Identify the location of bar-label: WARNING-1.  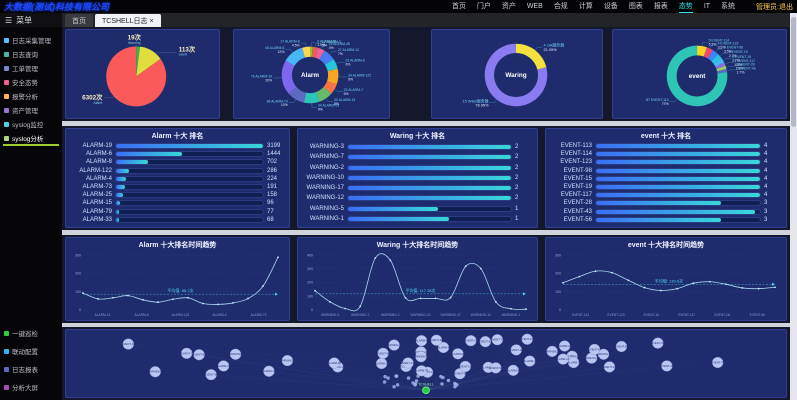
(326, 218).